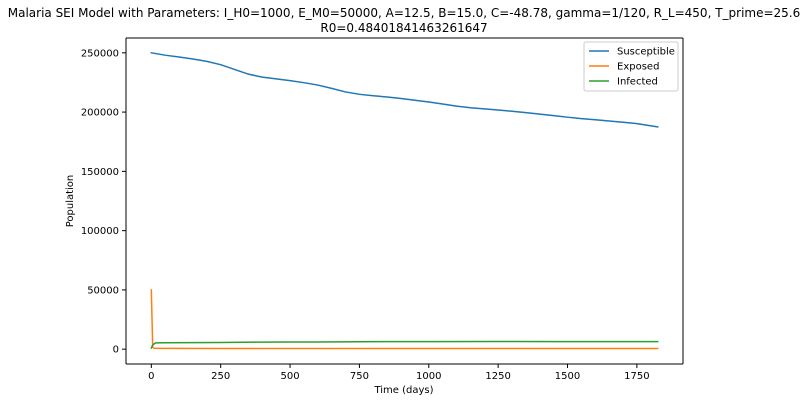 The width and height of the screenshot is (807, 406). Describe the element at coordinates (151, 376) in the screenshot. I see `x-tick-label: 0` at that location.